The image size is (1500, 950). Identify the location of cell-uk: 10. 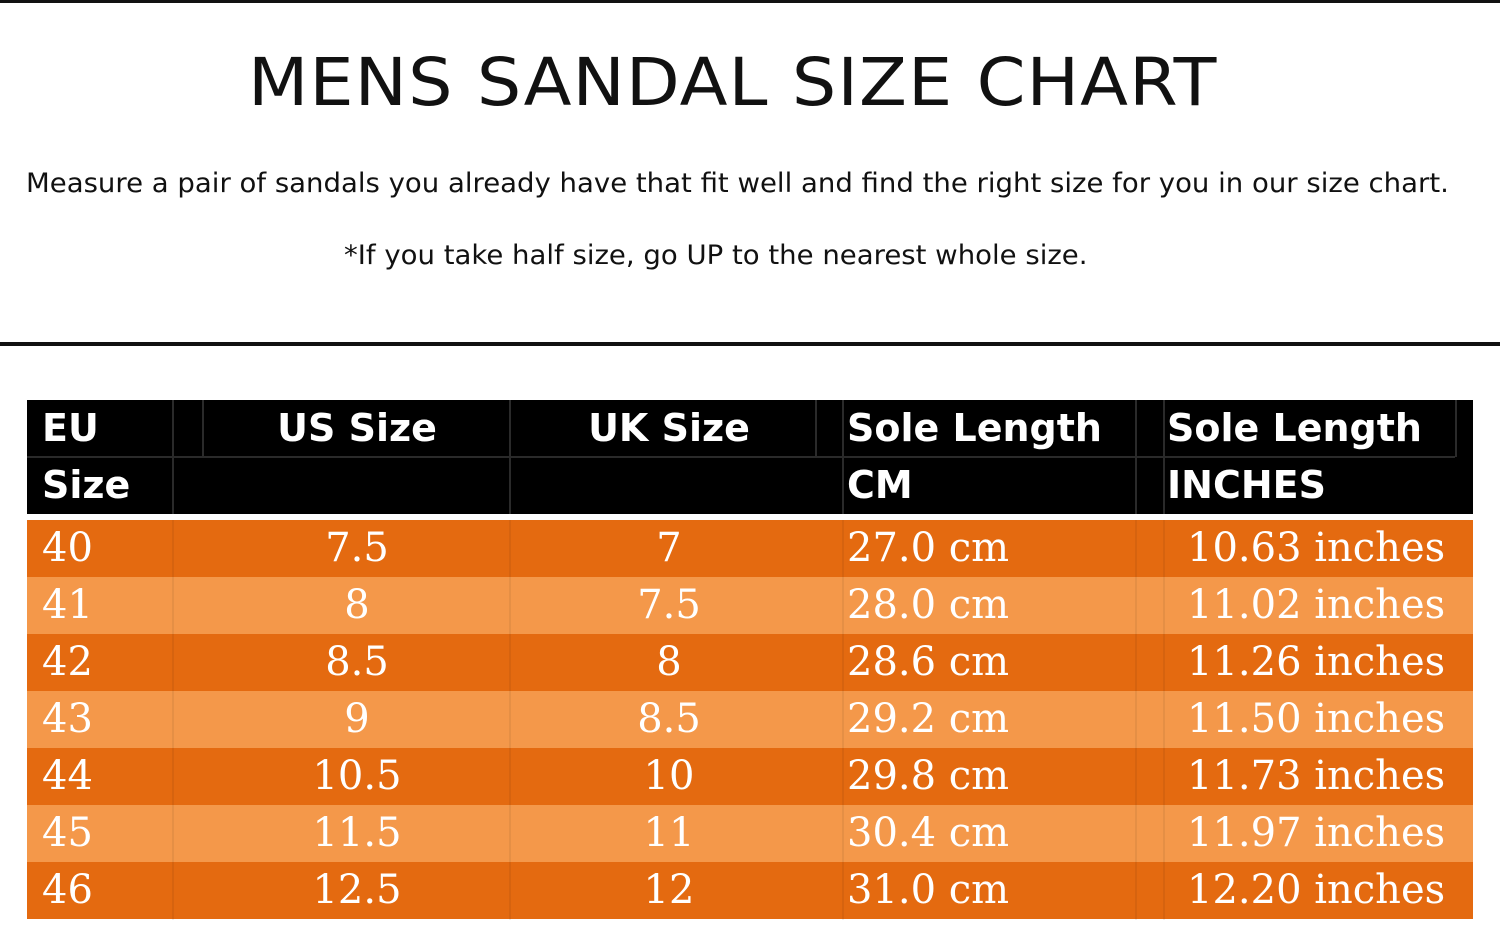
(669, 776).